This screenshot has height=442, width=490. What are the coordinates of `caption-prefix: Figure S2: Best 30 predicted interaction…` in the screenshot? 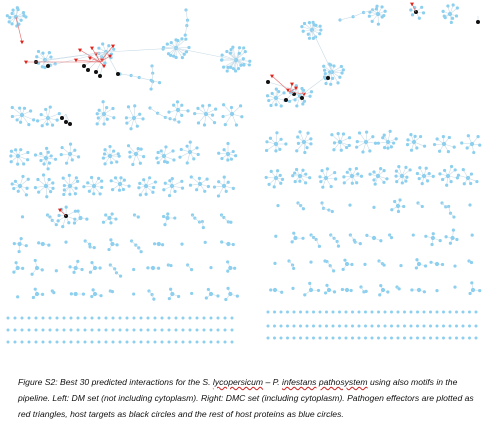 It's located at (115, 382).